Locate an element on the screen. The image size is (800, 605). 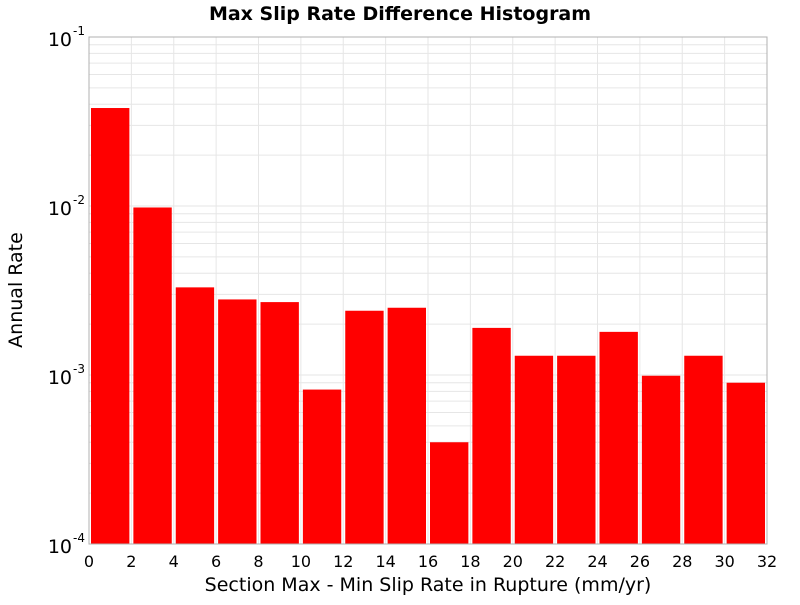
x-tick-label: 16 is located at coordinates (428, 561).